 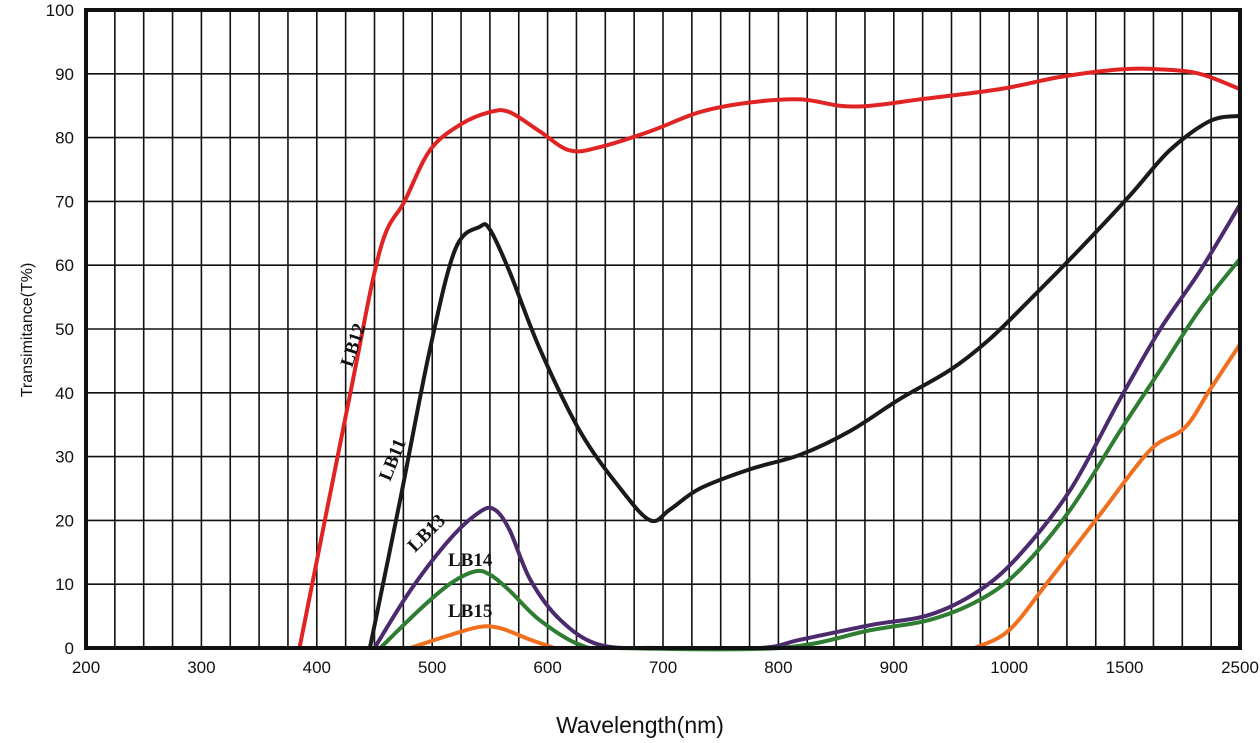 I want to click on y-tick-label: 80, so click(x=64, y=138).